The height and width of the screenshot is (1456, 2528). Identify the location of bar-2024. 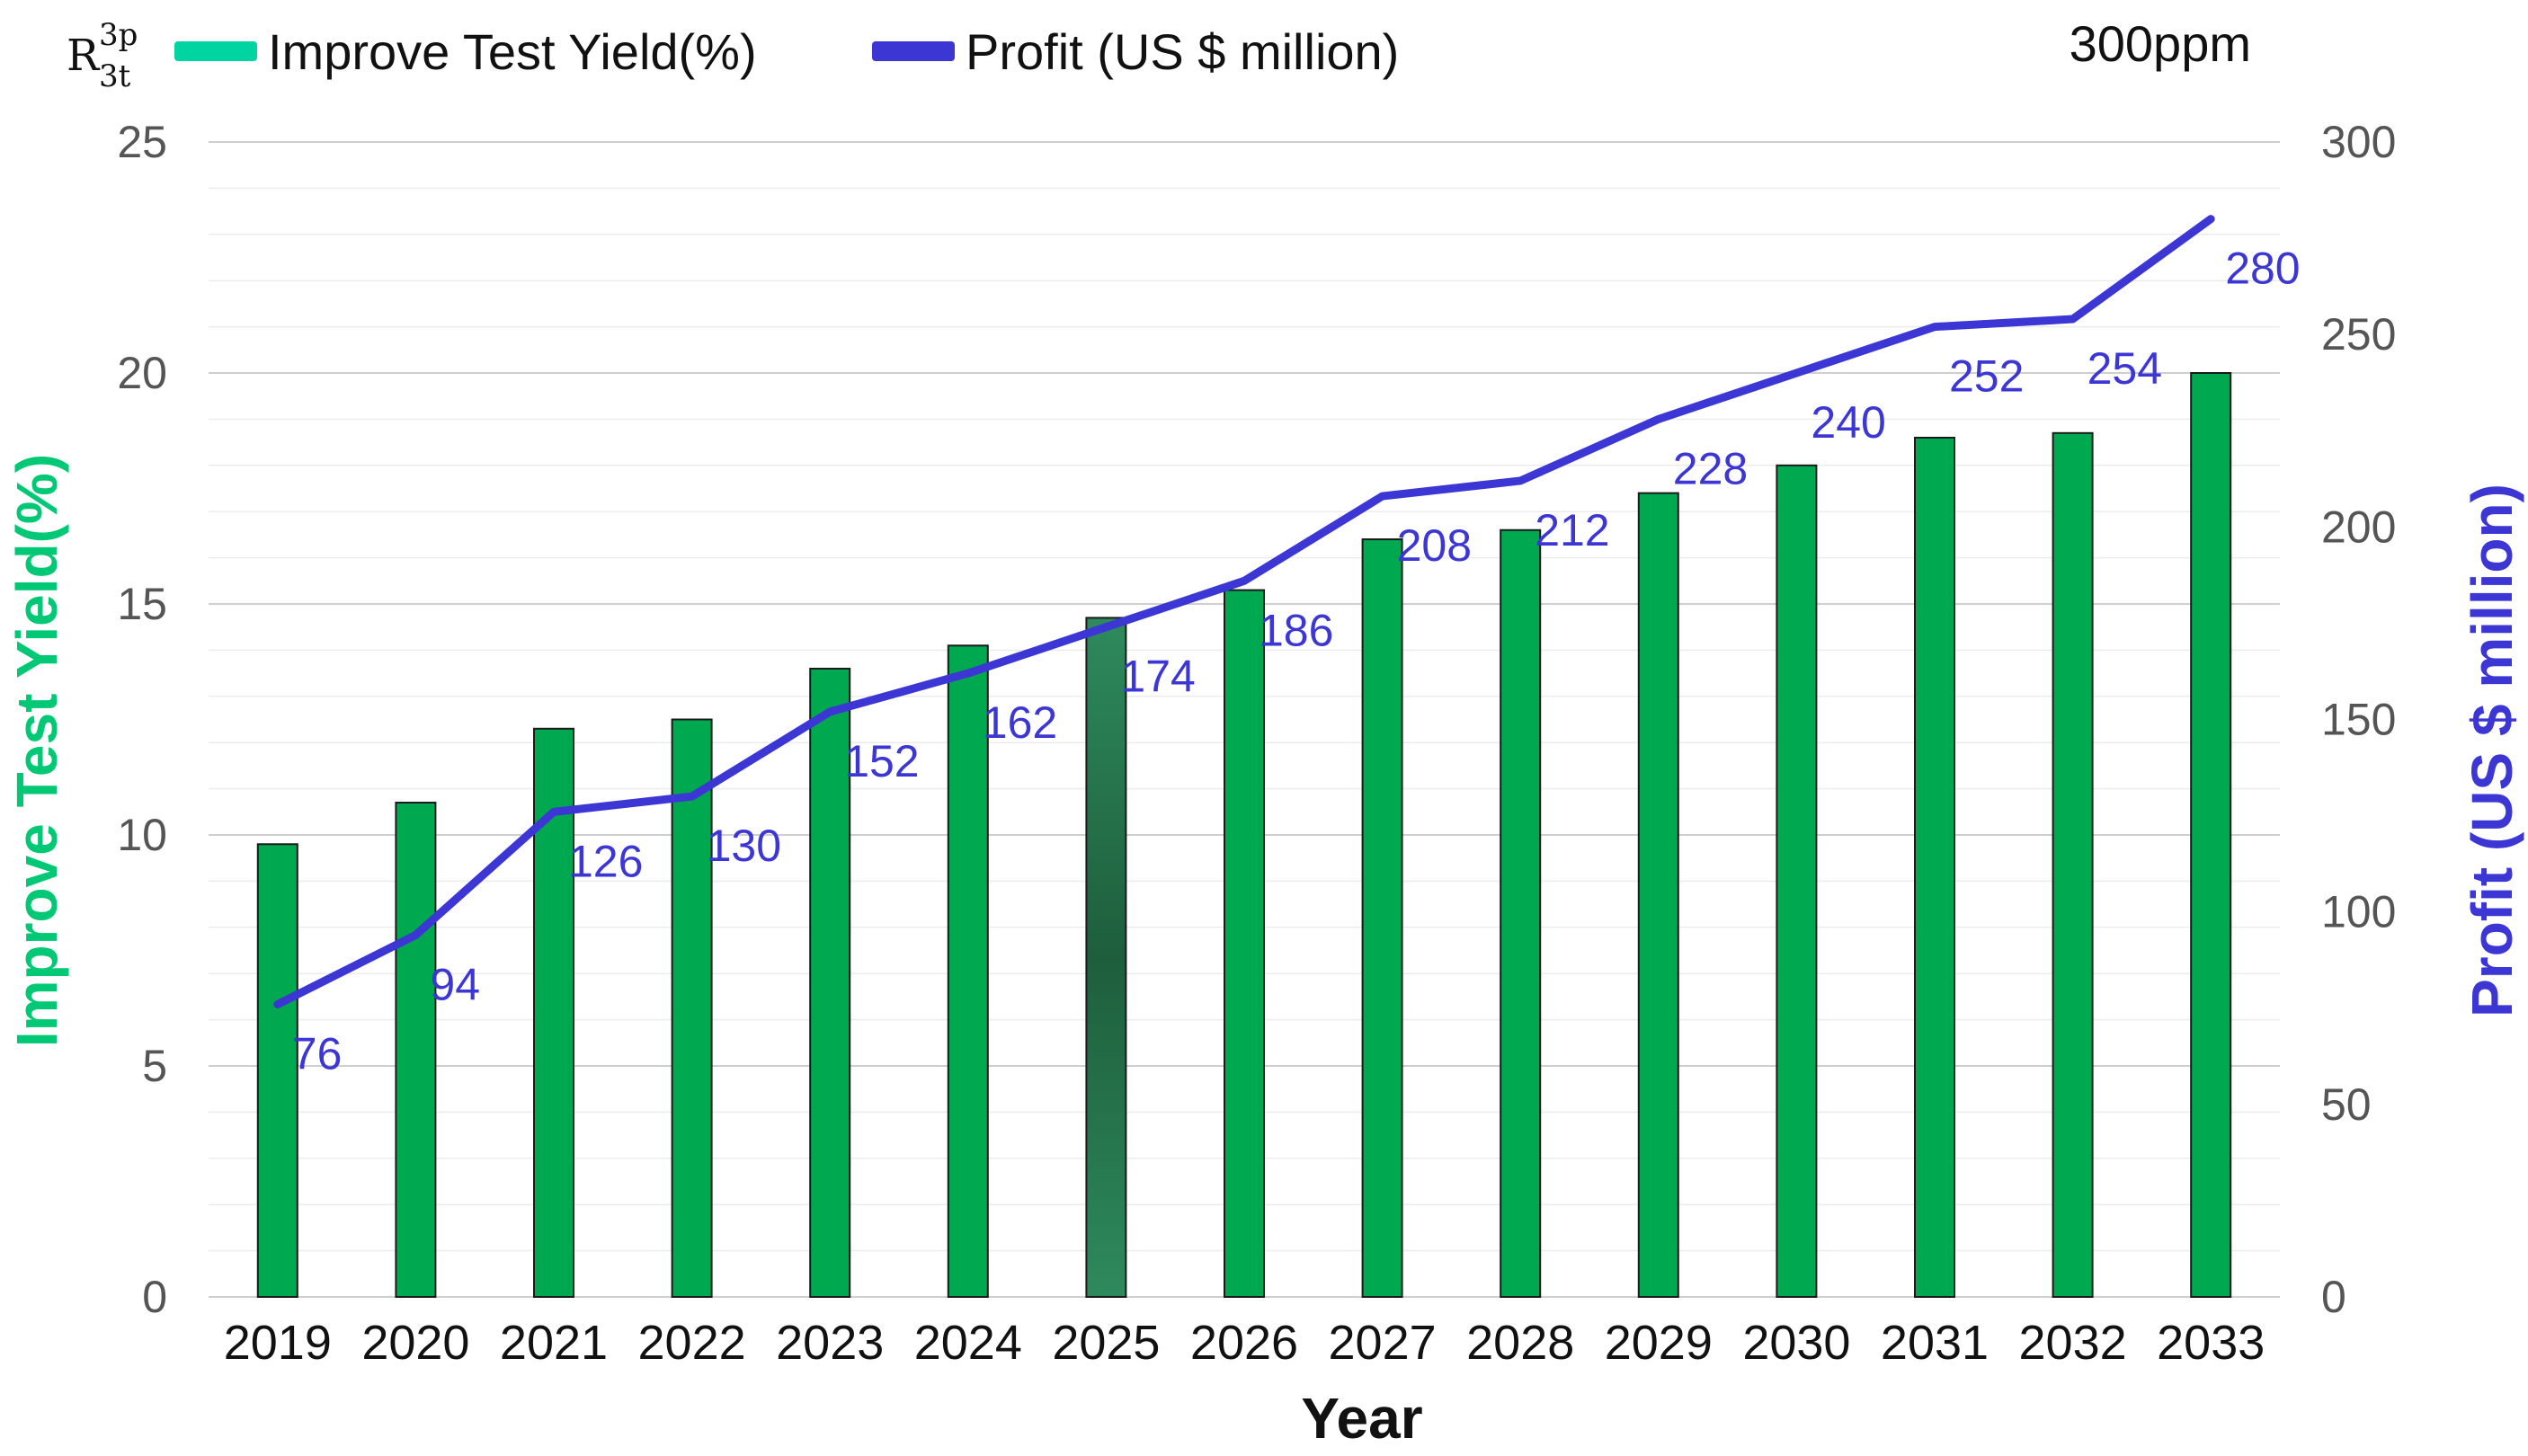
(968, 971).